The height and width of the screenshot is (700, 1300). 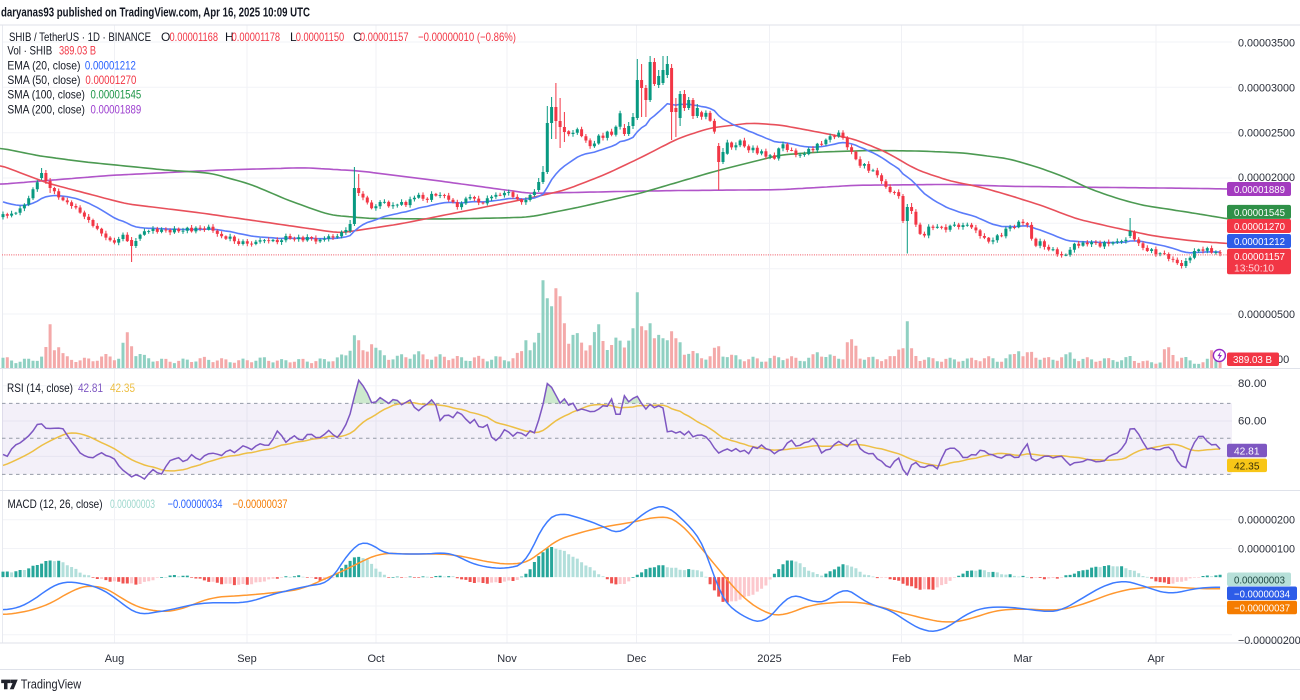 I want to click on svg-text: −0.00000034, so click(x=1262, y=594).